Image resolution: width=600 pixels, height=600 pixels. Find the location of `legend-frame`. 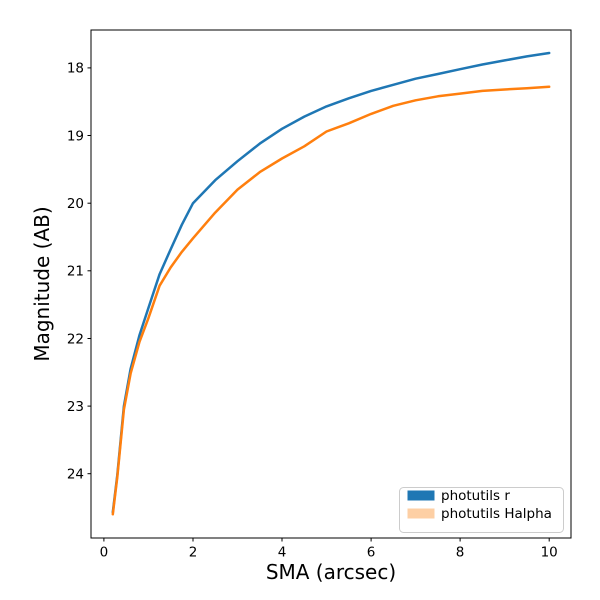

legend-frame is located at coordinates (481, 510).